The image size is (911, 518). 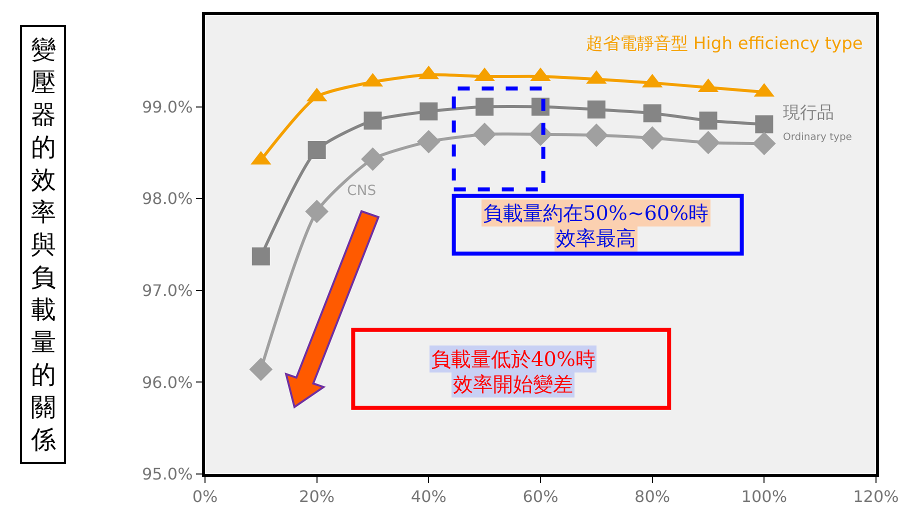 What do you see at coordinates (167, 474) in the screenshot?
I see `y-tick-label: 95.0%` at bounding box center [167, 474].